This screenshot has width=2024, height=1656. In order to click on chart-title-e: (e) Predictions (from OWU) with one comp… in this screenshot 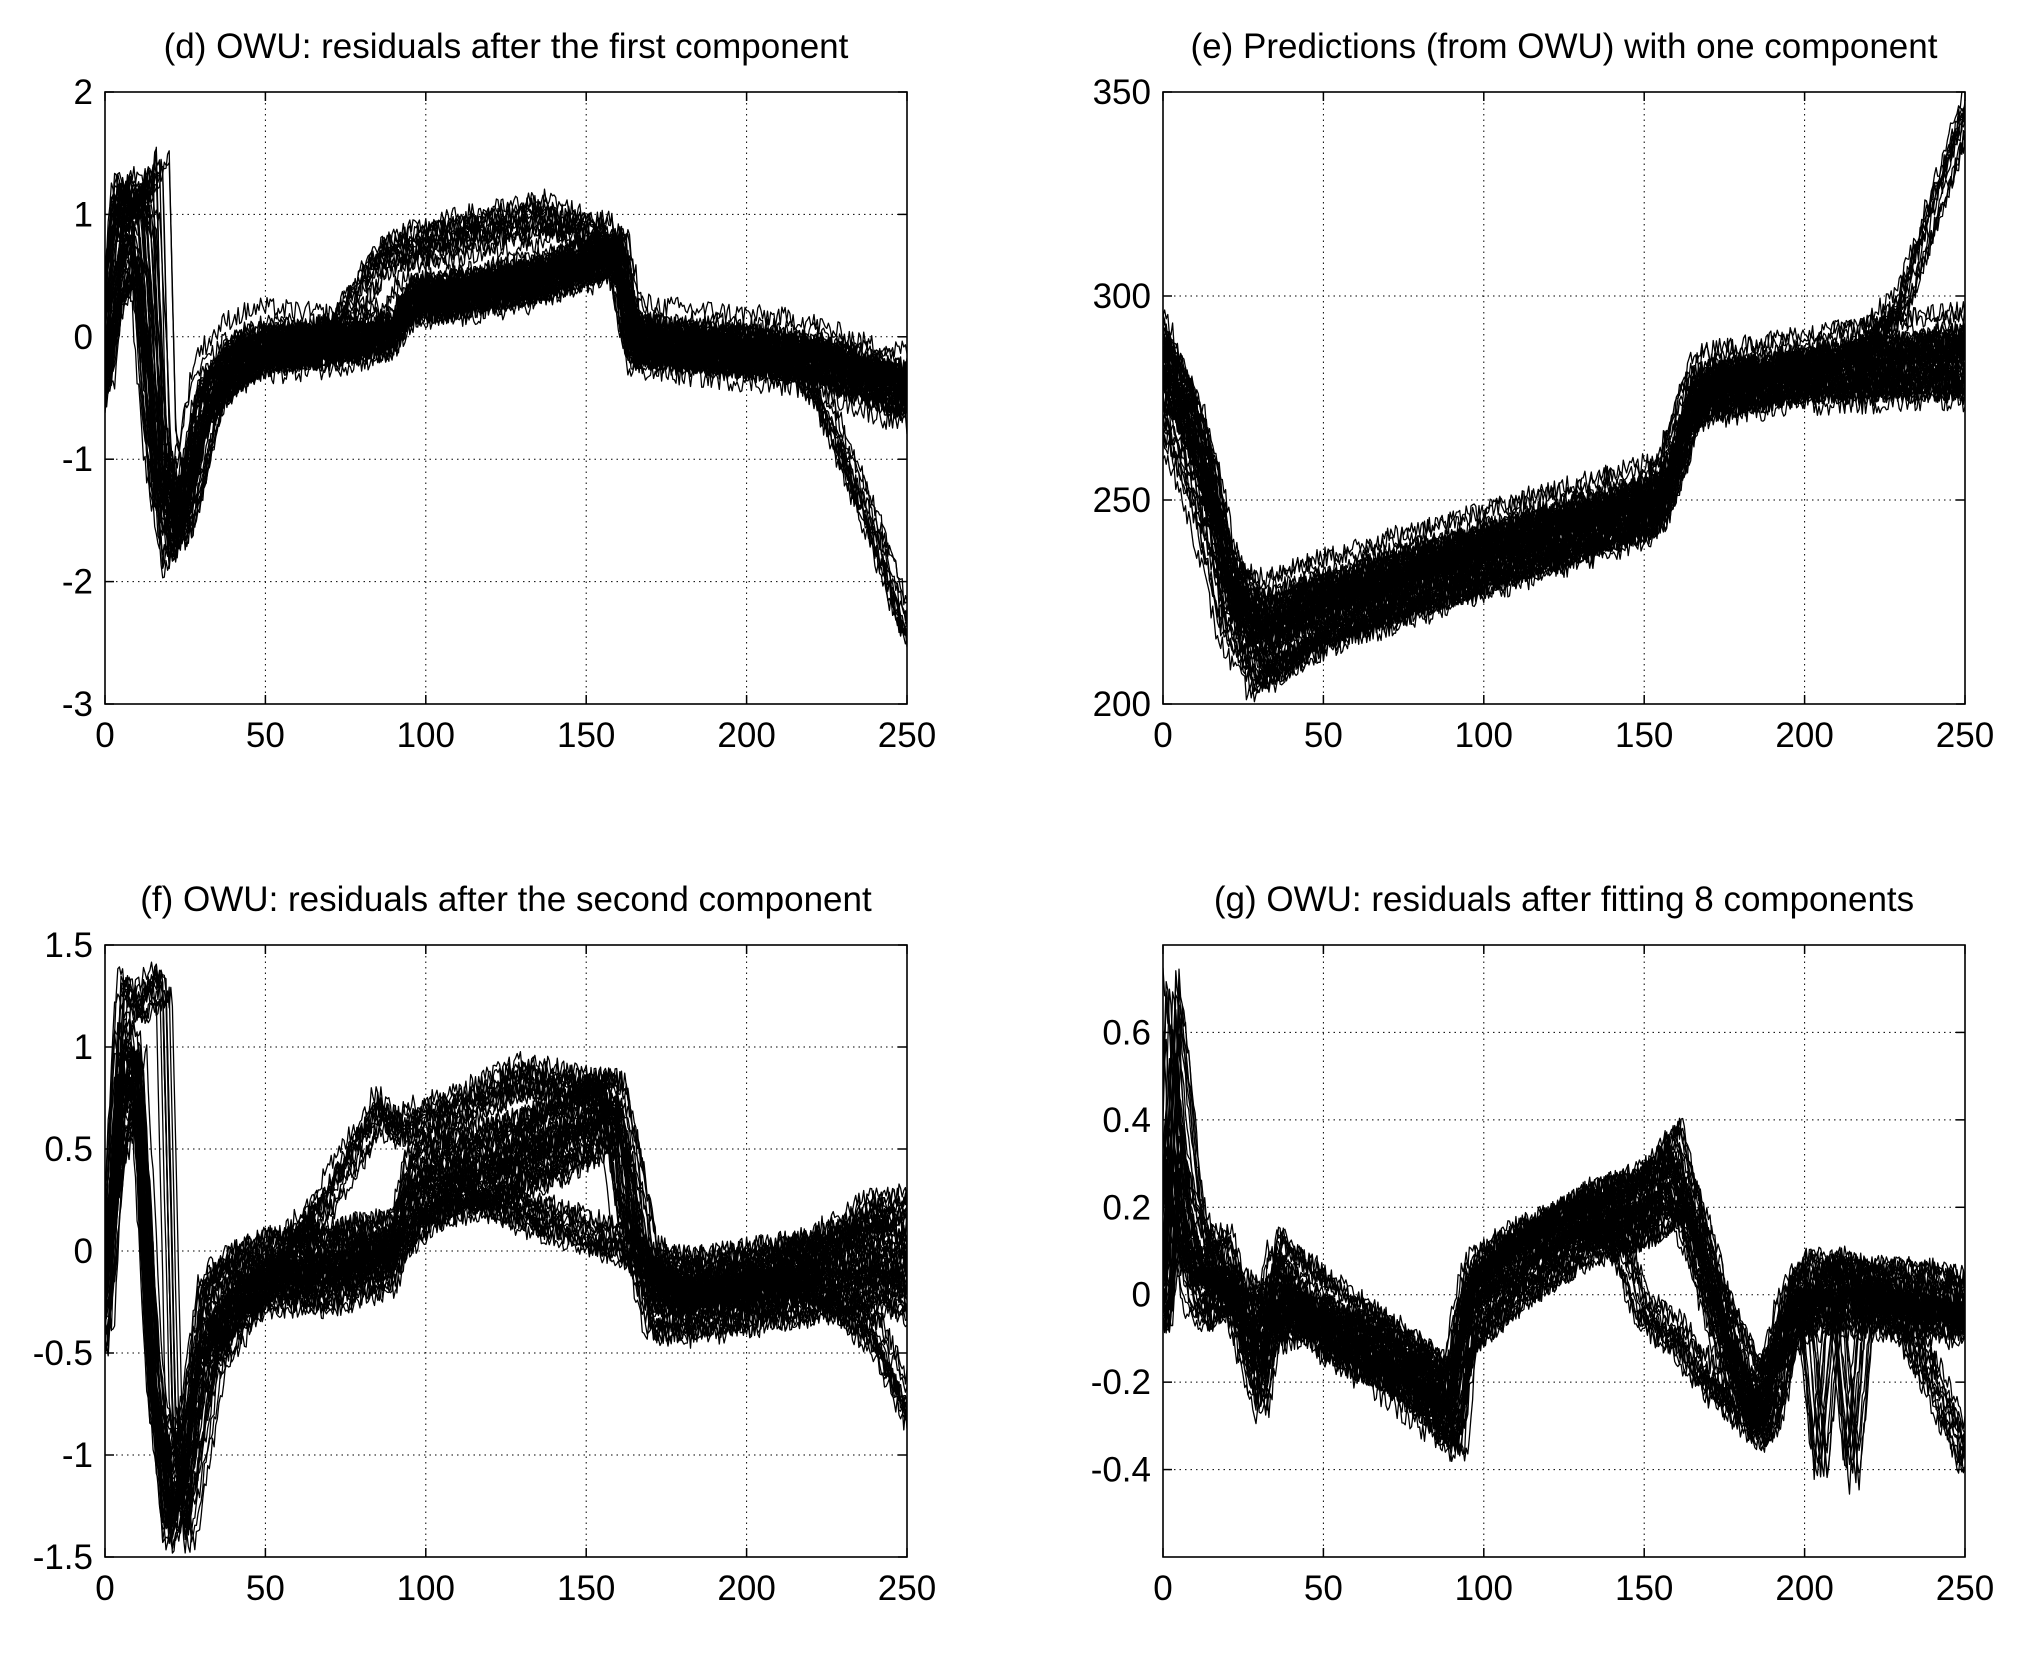, I will do `click(1564, 46)`.